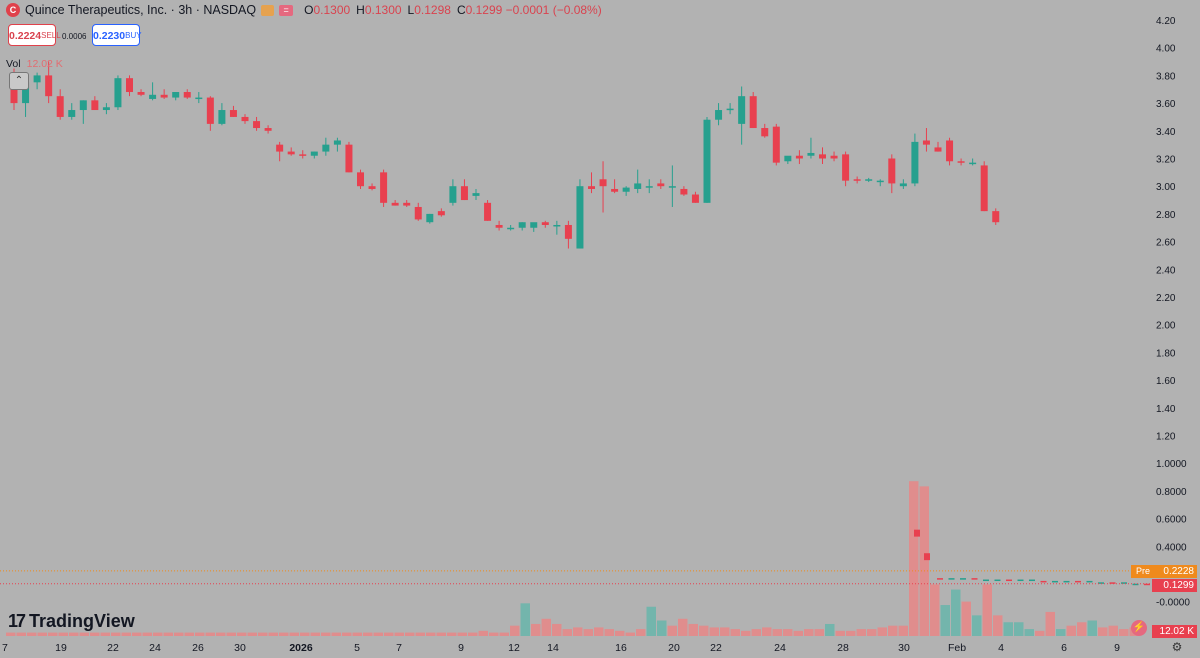 The width and height of the screenshot is (1200, 658). Describe the element at coordinates (1177, 647) in the screenshot. I see `settings-gear-icon: ⚙` at that location.